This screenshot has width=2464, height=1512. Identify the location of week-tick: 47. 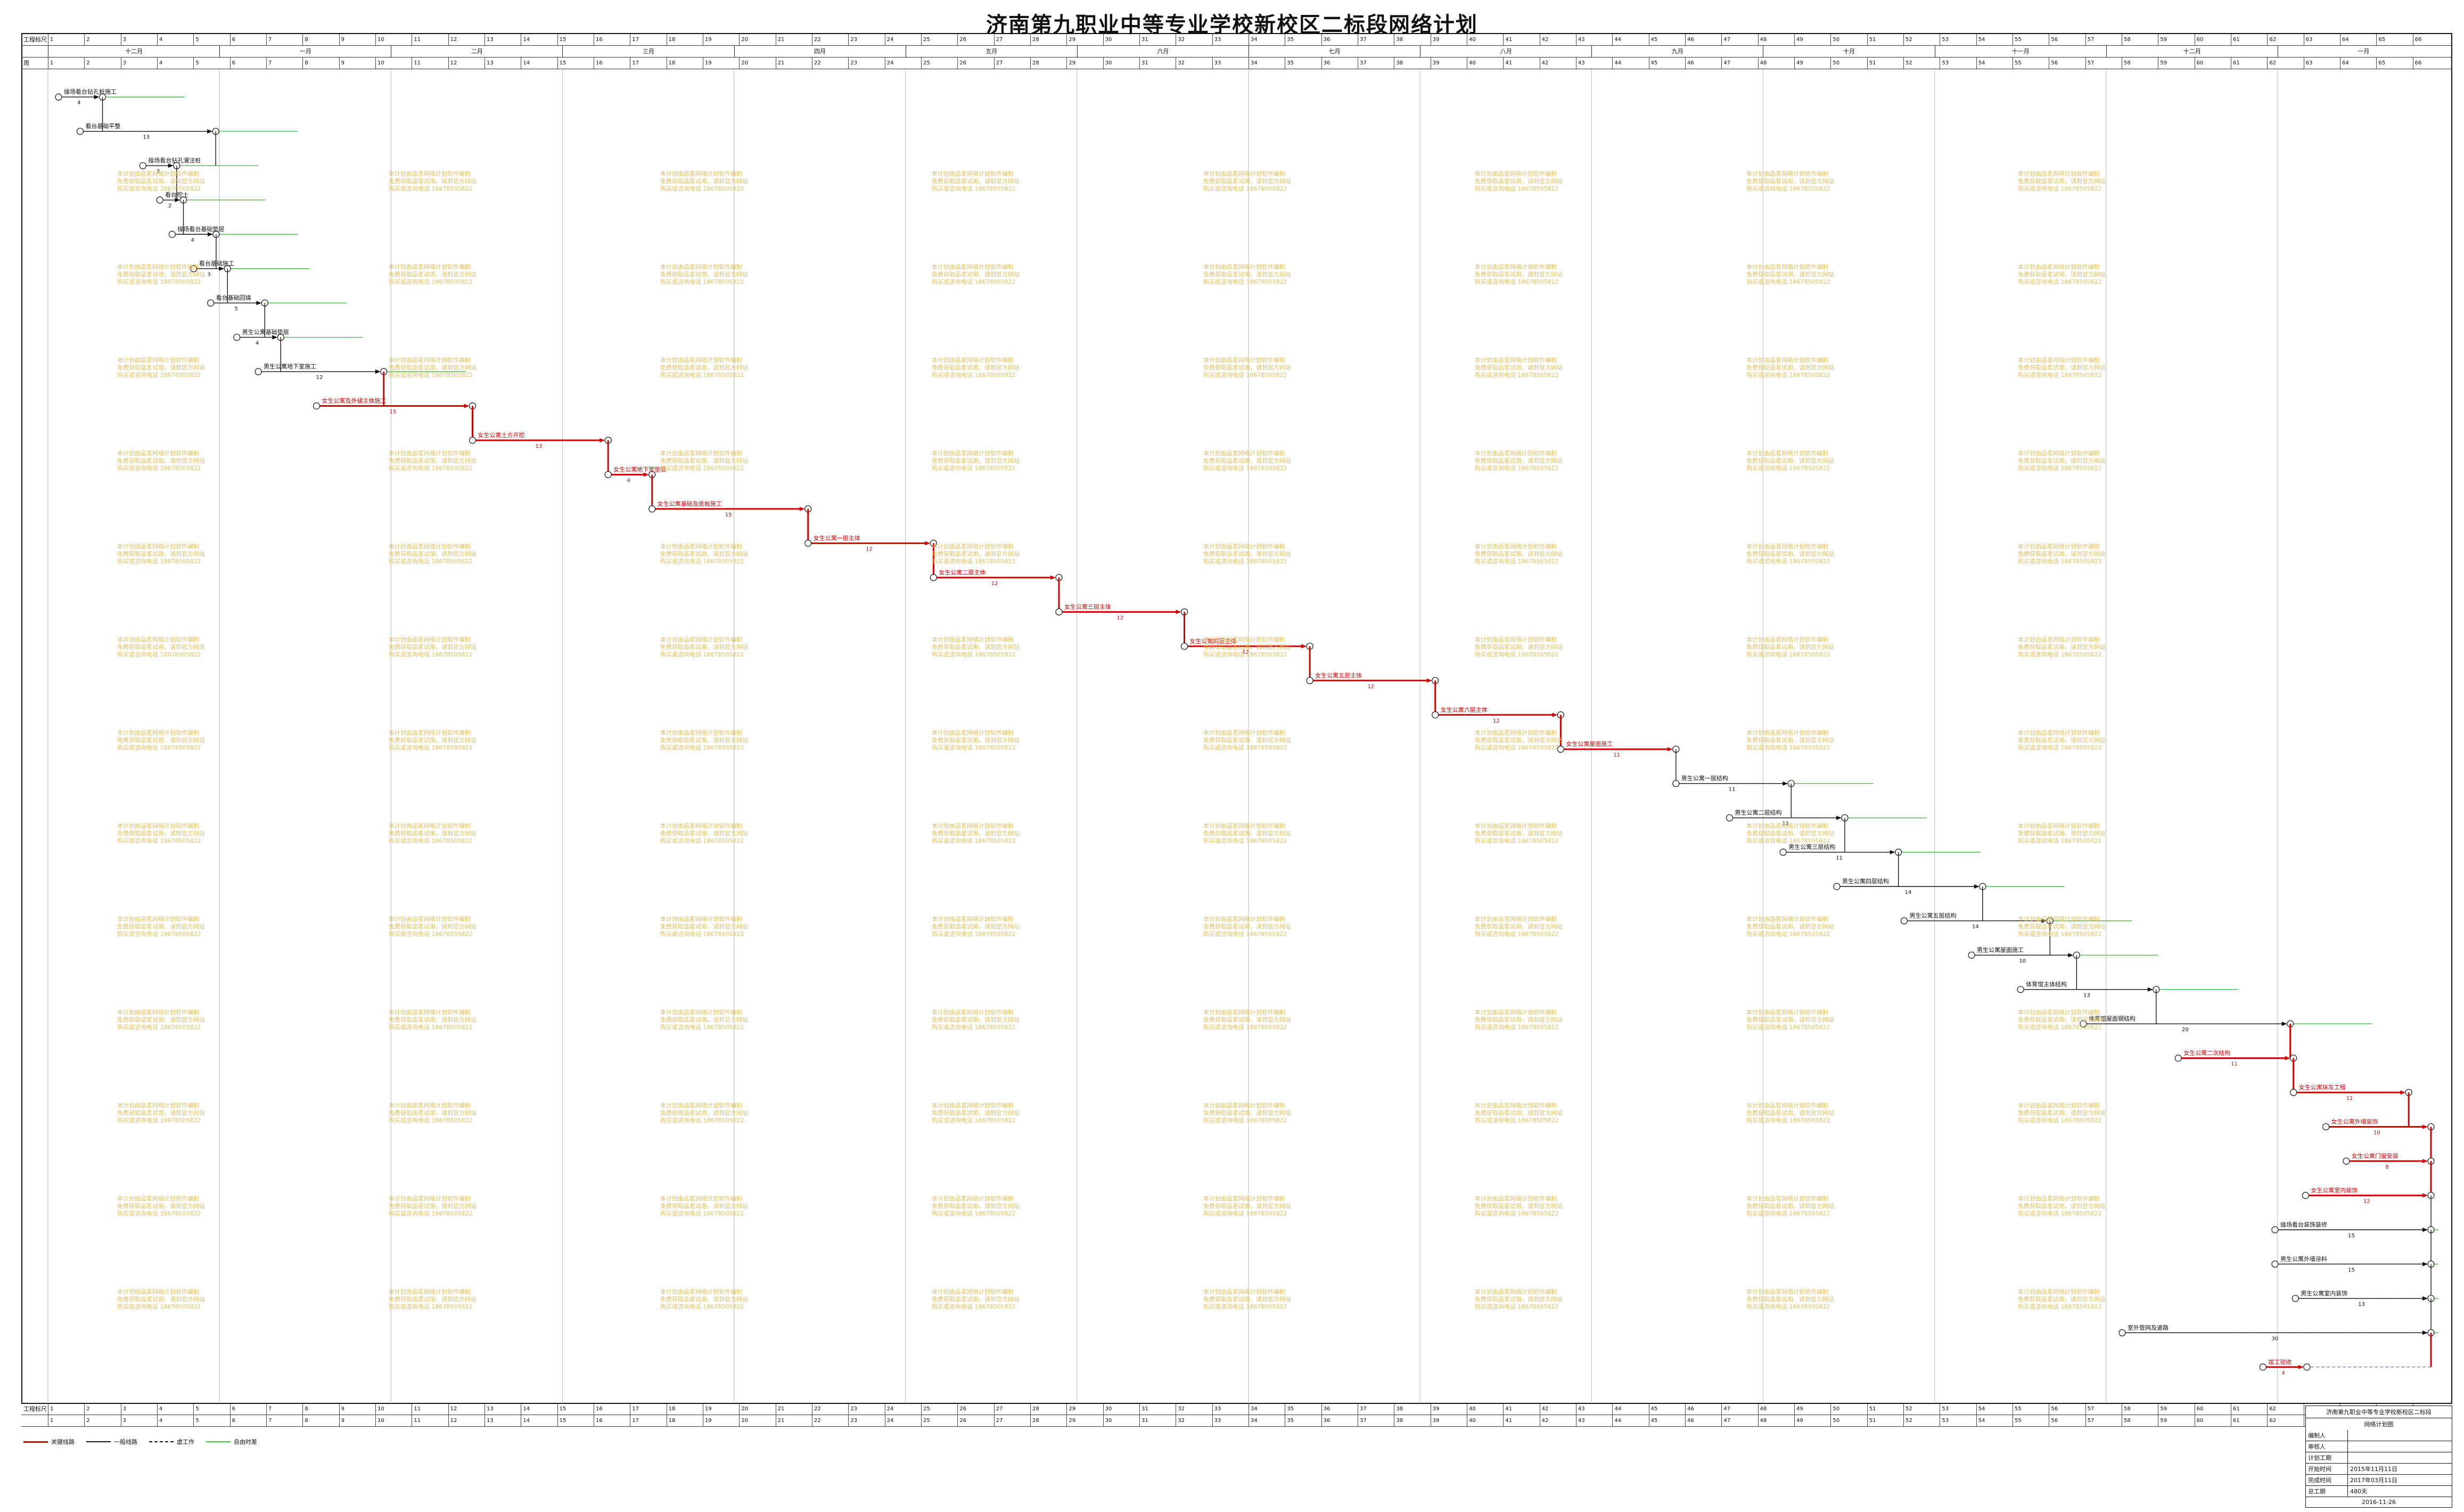
(1739, 63).